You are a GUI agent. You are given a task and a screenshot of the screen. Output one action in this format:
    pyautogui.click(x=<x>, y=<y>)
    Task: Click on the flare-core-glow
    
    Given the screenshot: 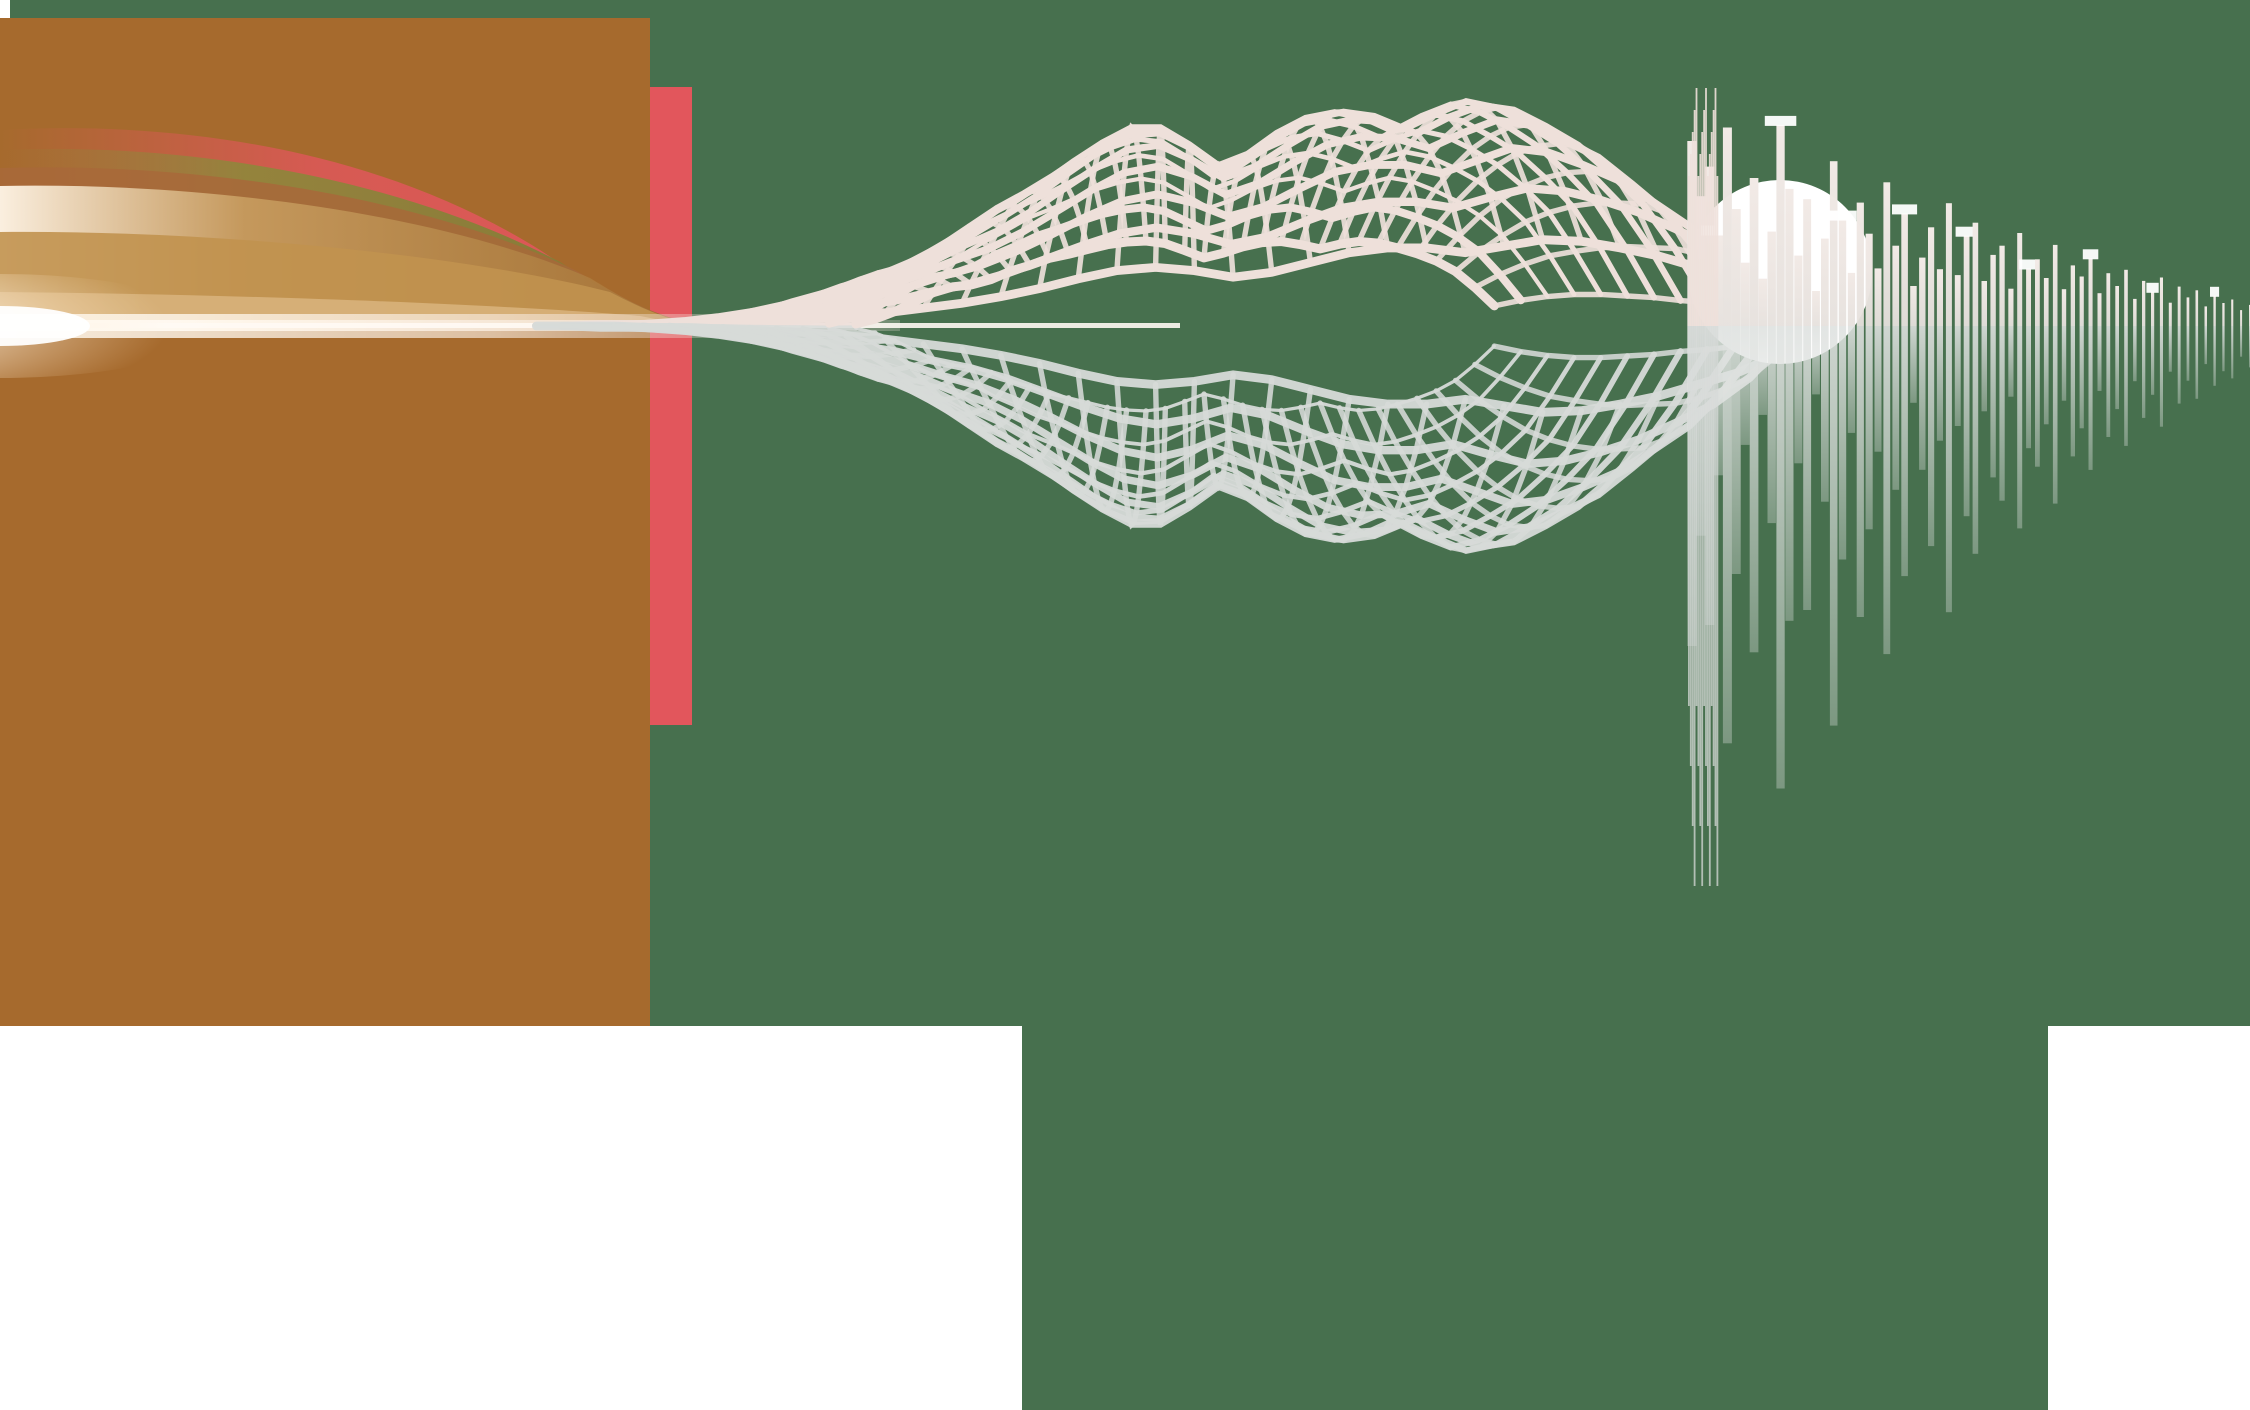 What is the action you would take?
    pyautogui.click(x=105, y=326)
    